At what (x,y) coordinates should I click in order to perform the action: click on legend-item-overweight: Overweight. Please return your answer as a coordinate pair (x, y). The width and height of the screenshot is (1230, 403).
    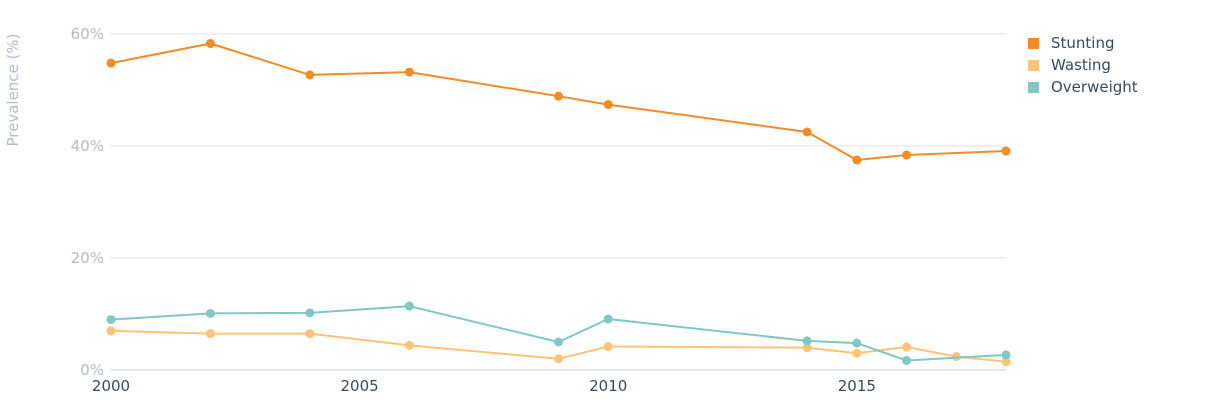
    Looking at the image, I should click on (1083, 87).